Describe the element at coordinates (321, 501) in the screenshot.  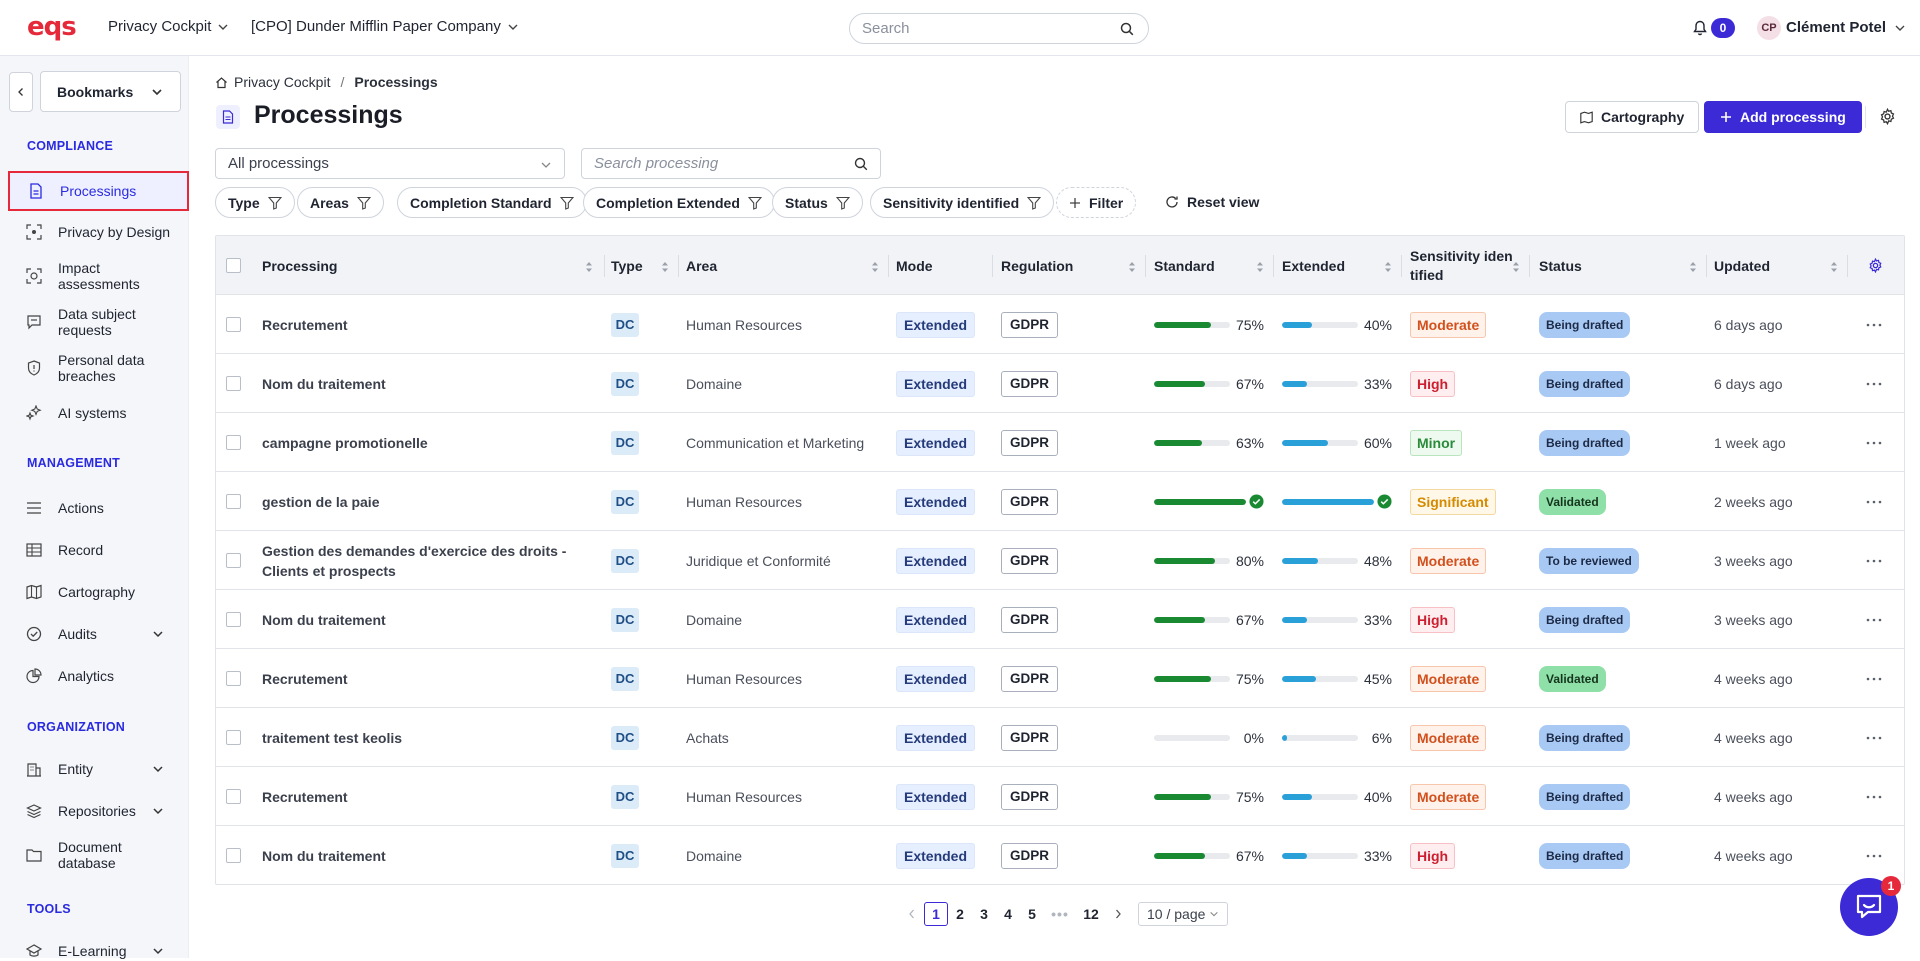
I see `processing-name: gestion de la paie` at that location.